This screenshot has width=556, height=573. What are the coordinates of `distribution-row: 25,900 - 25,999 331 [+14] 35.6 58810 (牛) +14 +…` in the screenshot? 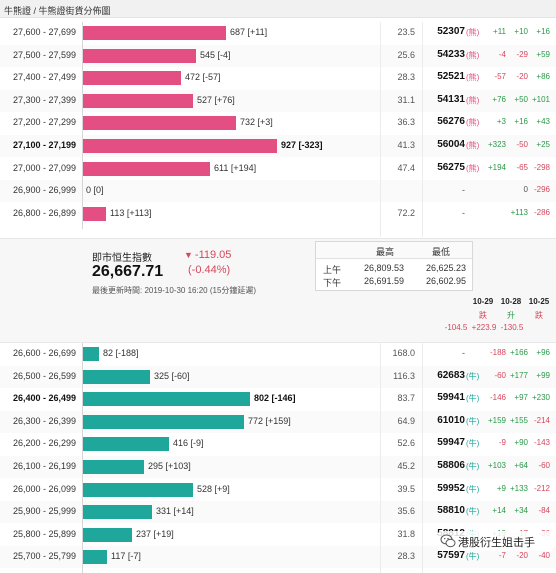 It's located at (278, 512).